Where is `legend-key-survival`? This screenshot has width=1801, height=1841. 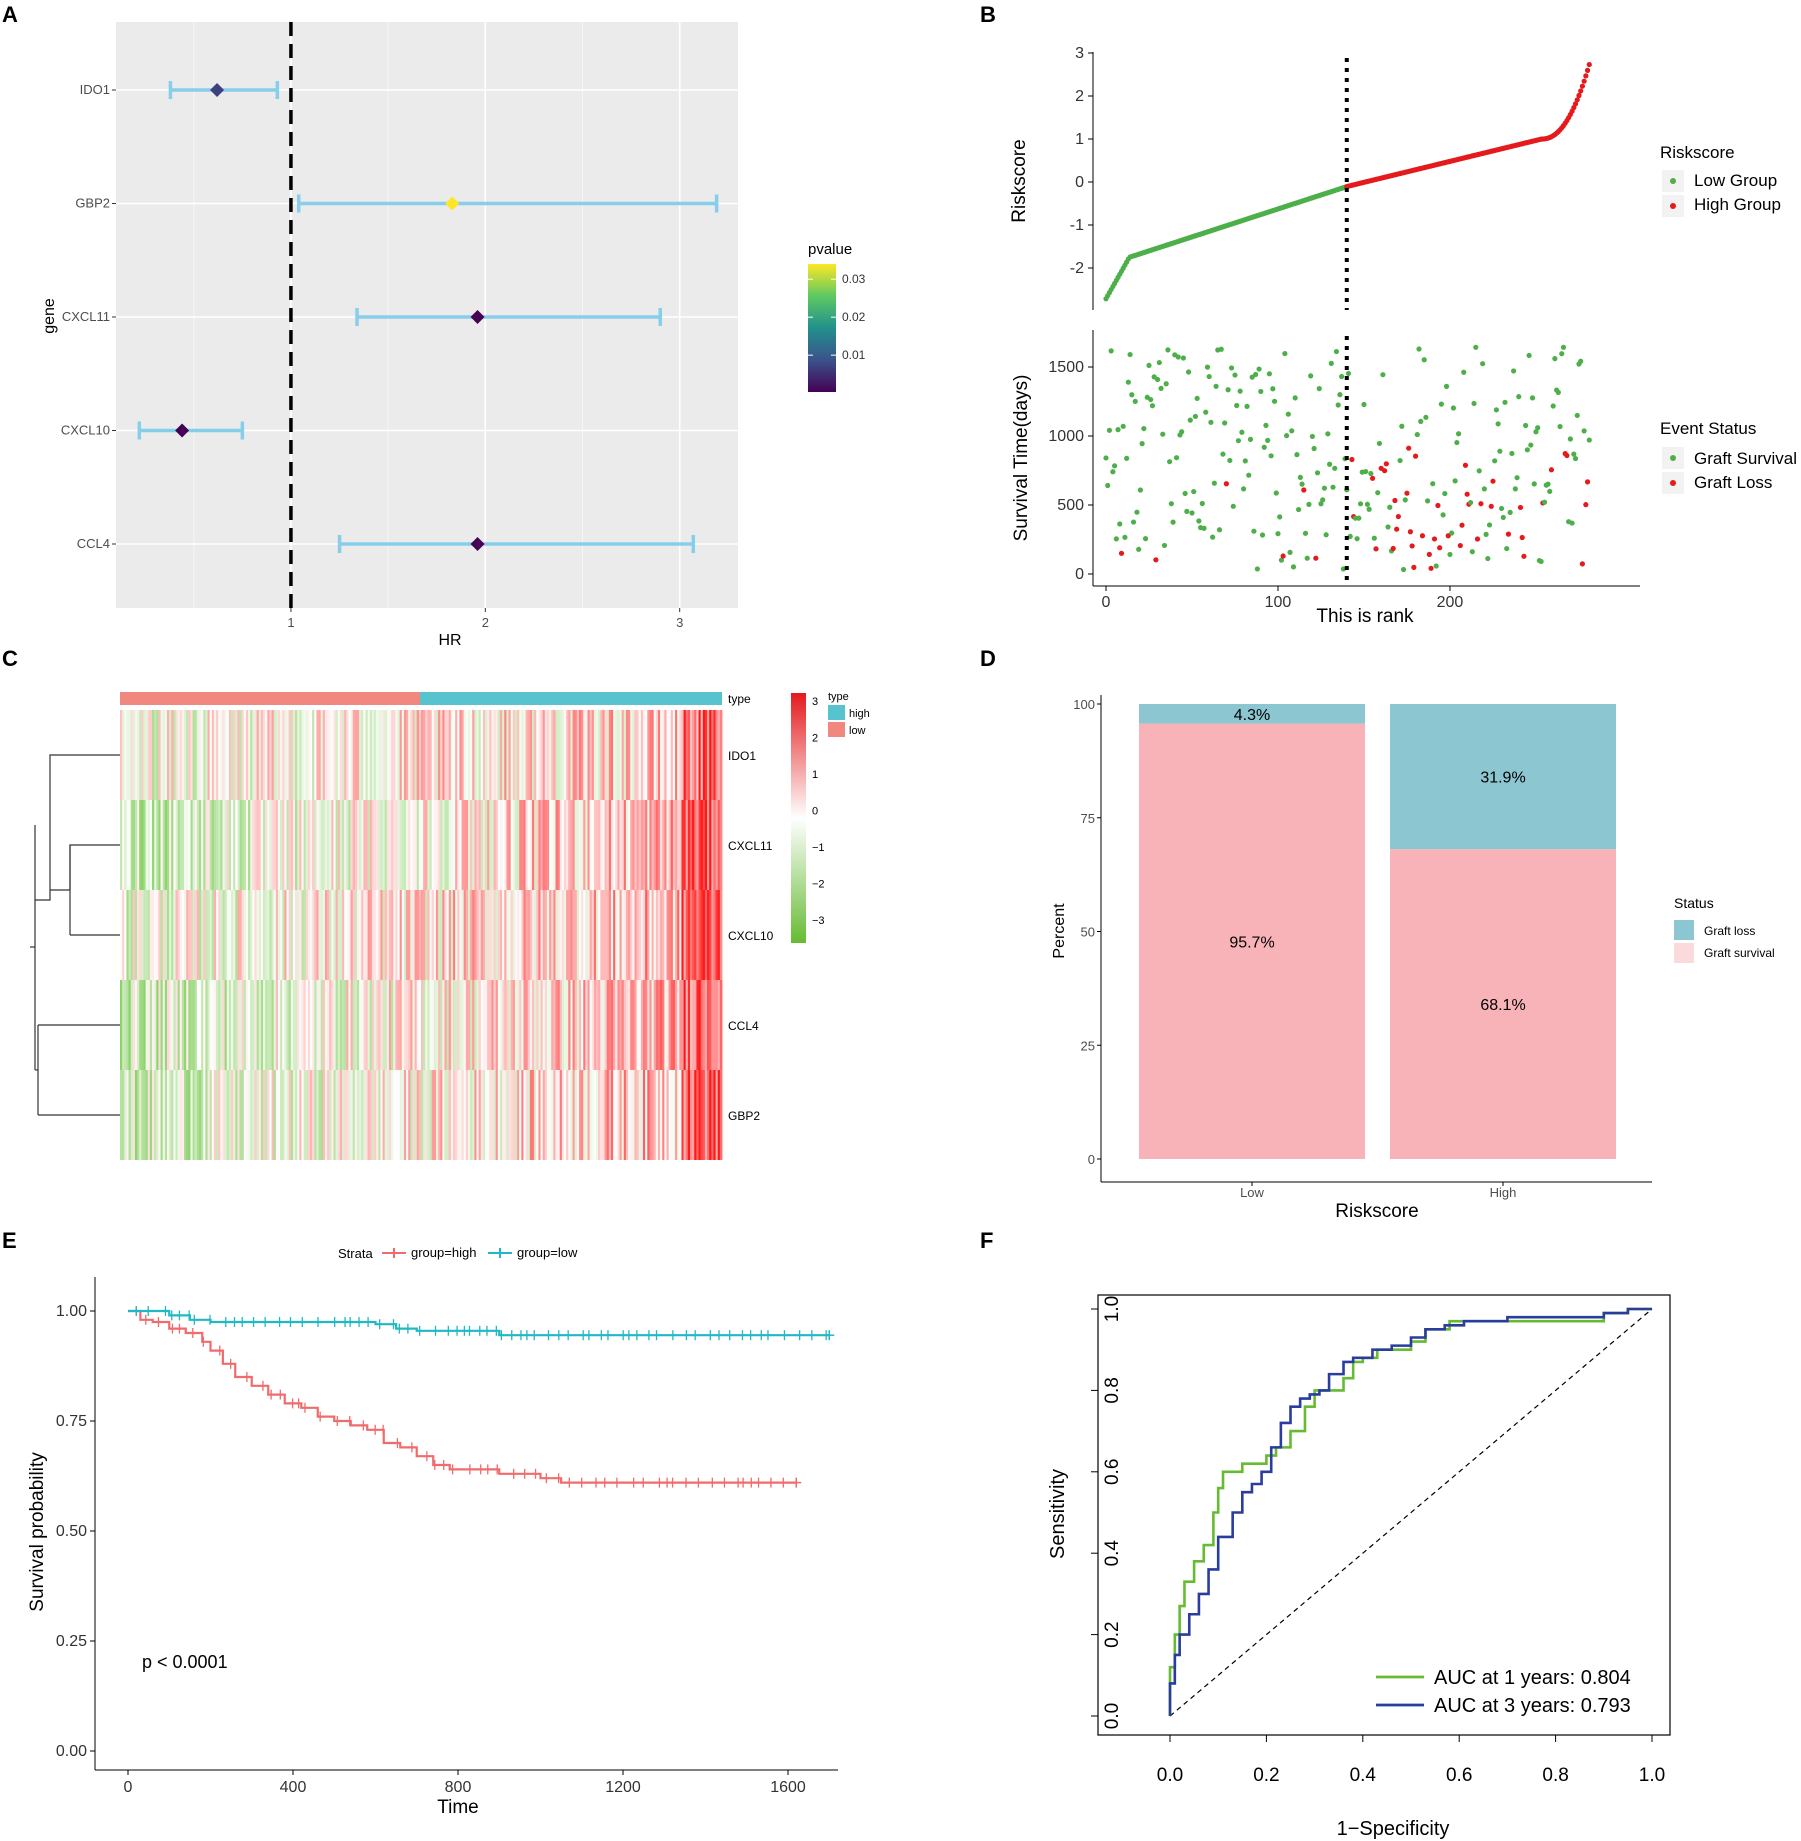
legend-key-survival is located at coordinates (1673, 458).